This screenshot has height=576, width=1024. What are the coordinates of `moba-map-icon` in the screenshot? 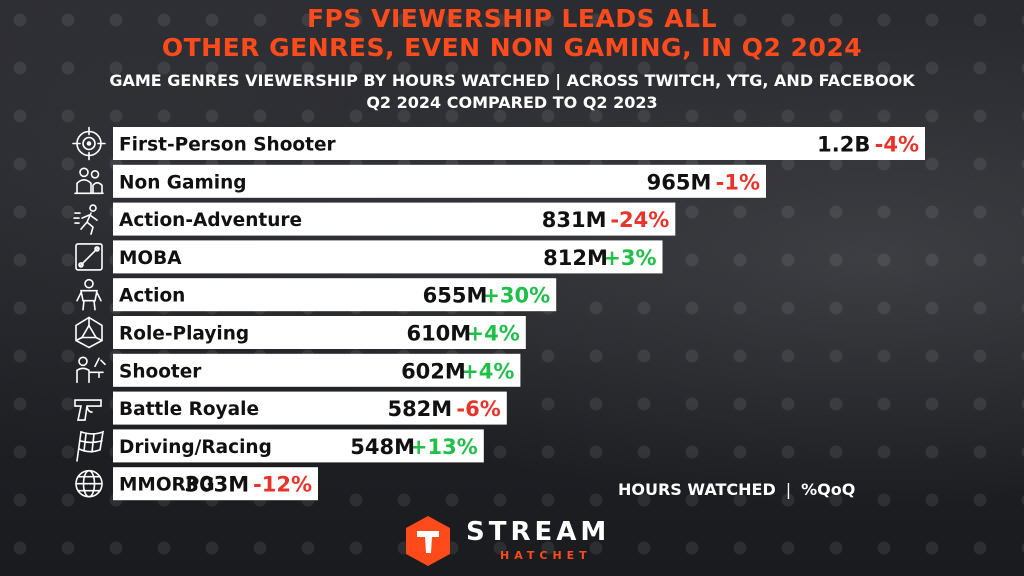 It's located at (89, 257).